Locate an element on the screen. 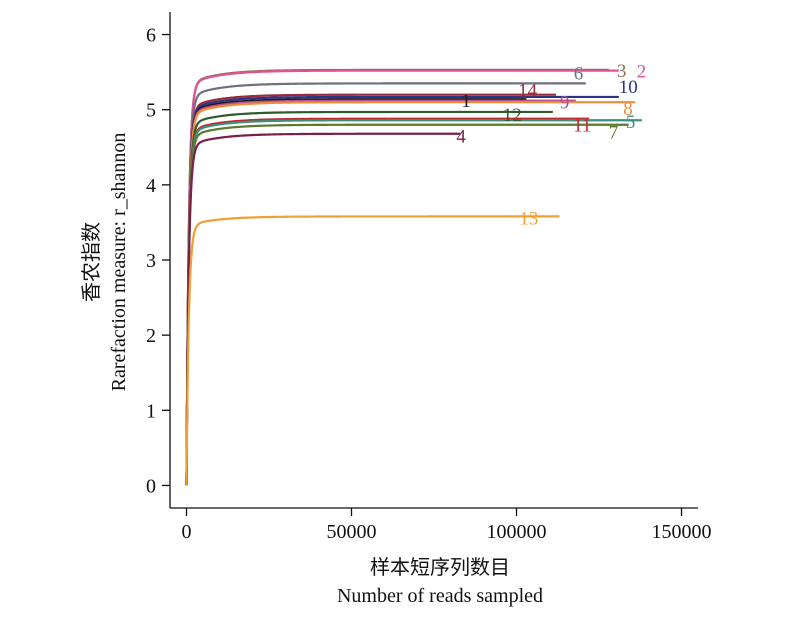 The width and height of the screenshot is (800, 620). series-label-10: 10 is located at coordinates (628, 87).